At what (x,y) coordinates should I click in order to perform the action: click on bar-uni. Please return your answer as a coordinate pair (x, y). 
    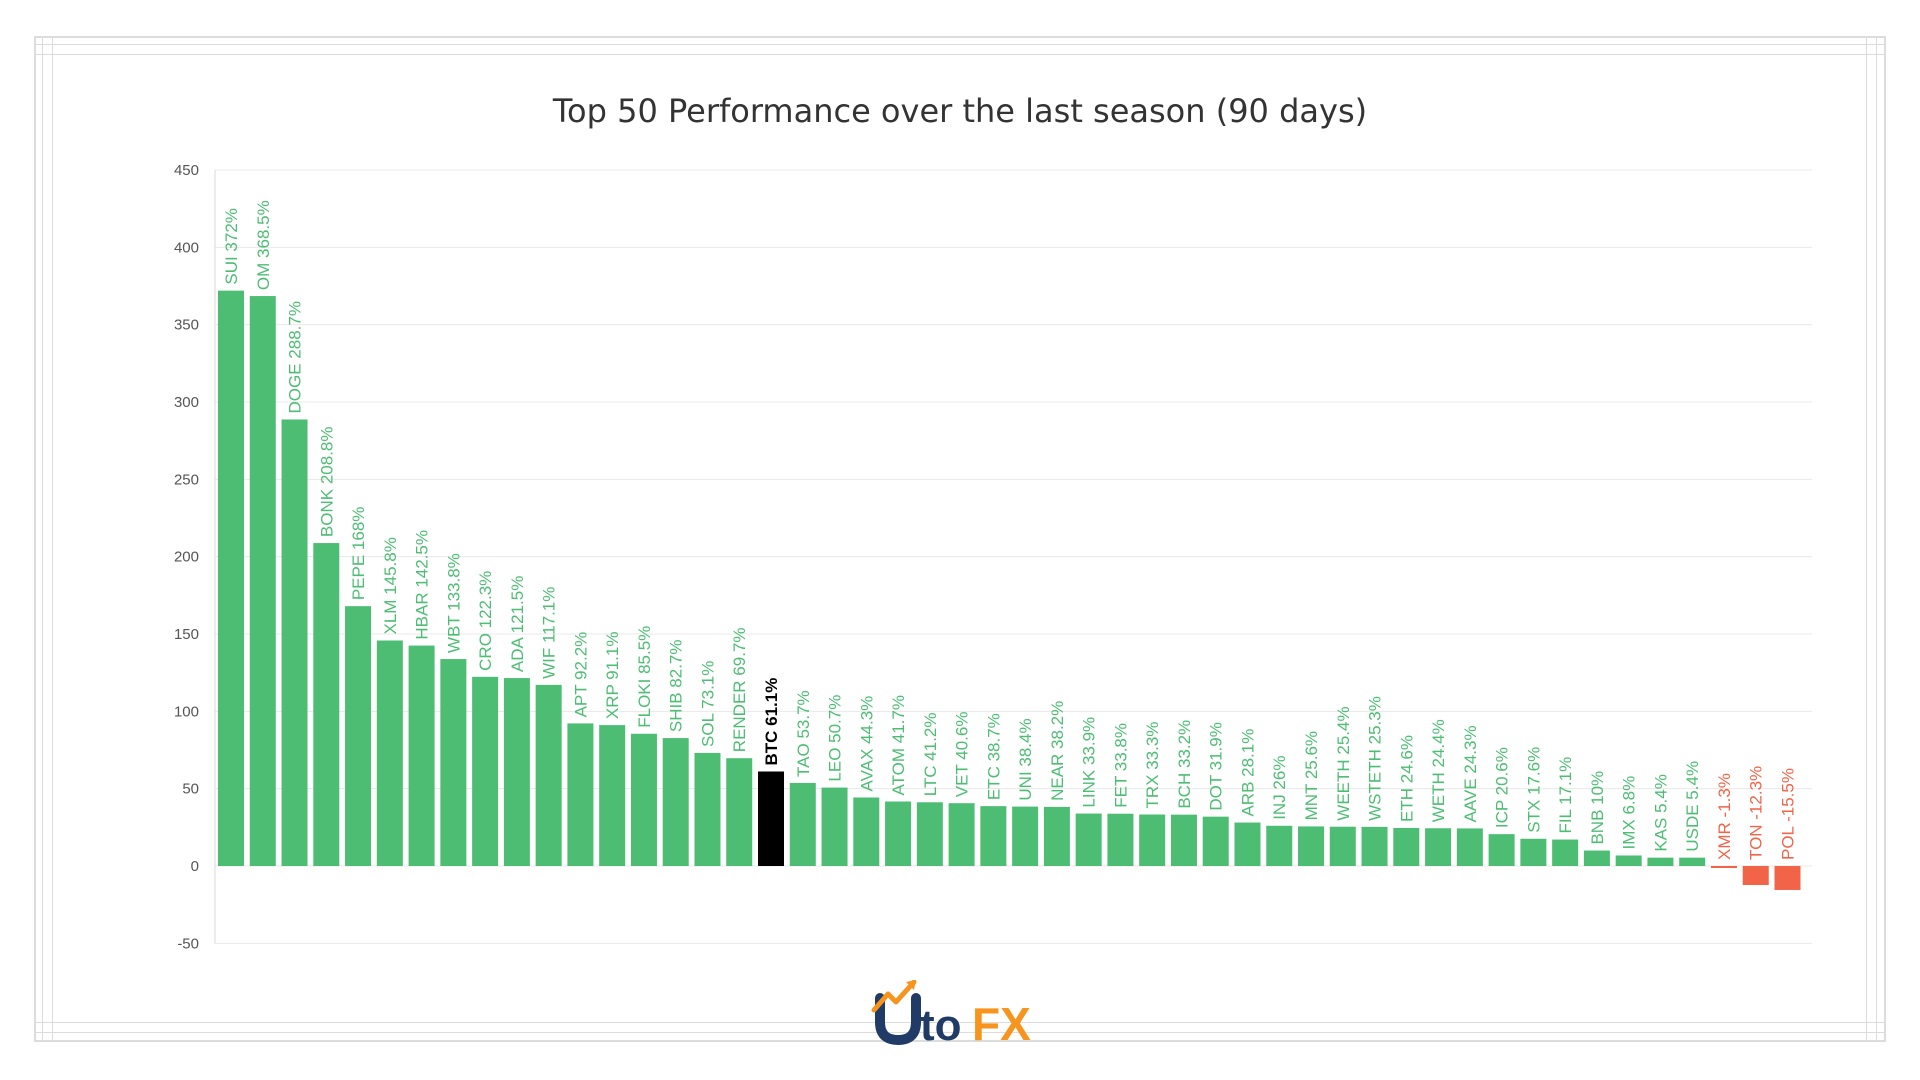
    Looking at the image, I should click on (1025, 836).